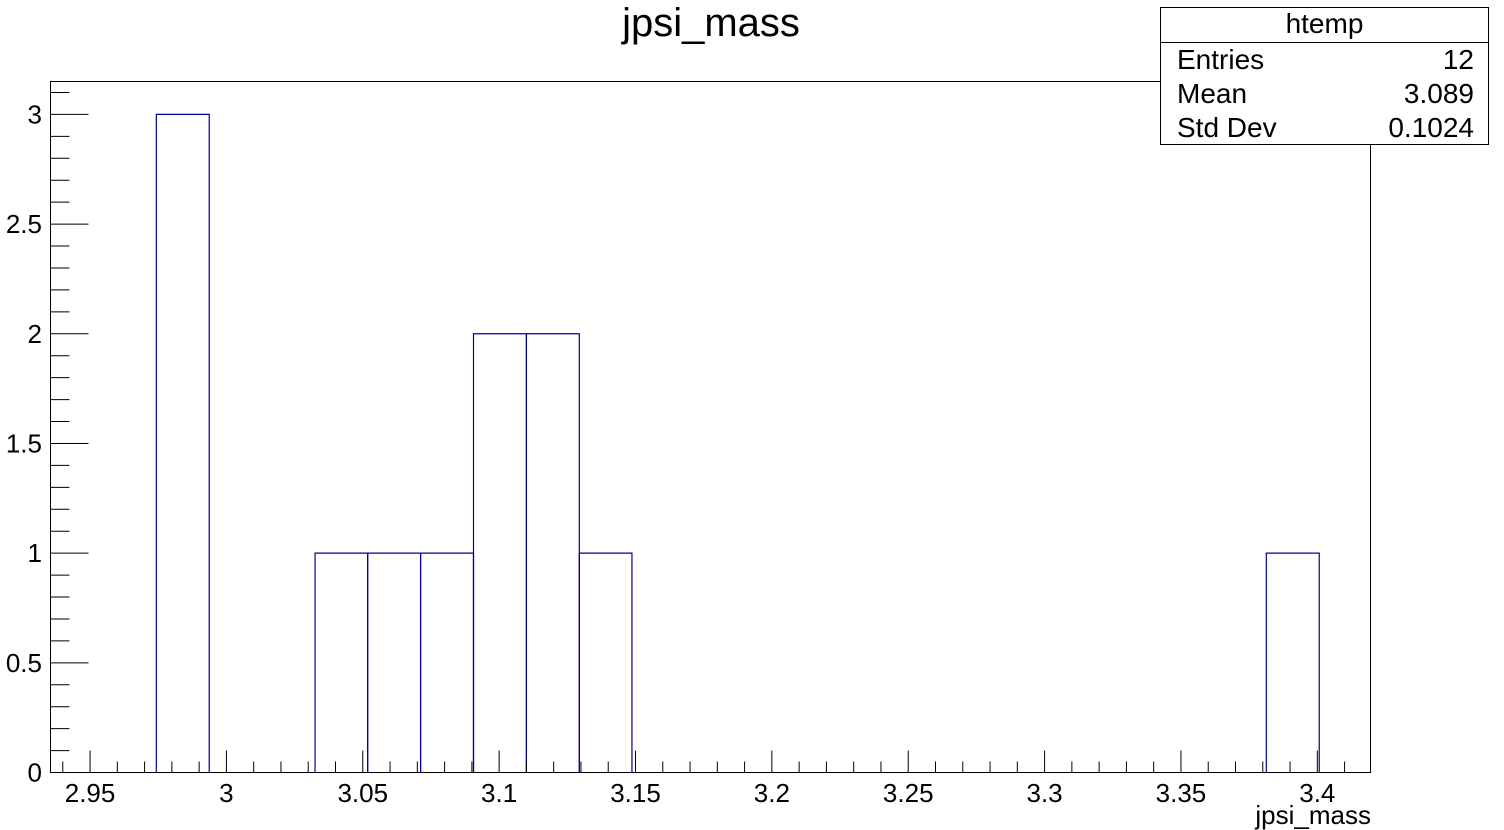 The height and width of the screenshot is (830, 1504). Describe the element at coordinates (499, 793) in the screenshot. I see `x-tick-label: 3.1` at that location.